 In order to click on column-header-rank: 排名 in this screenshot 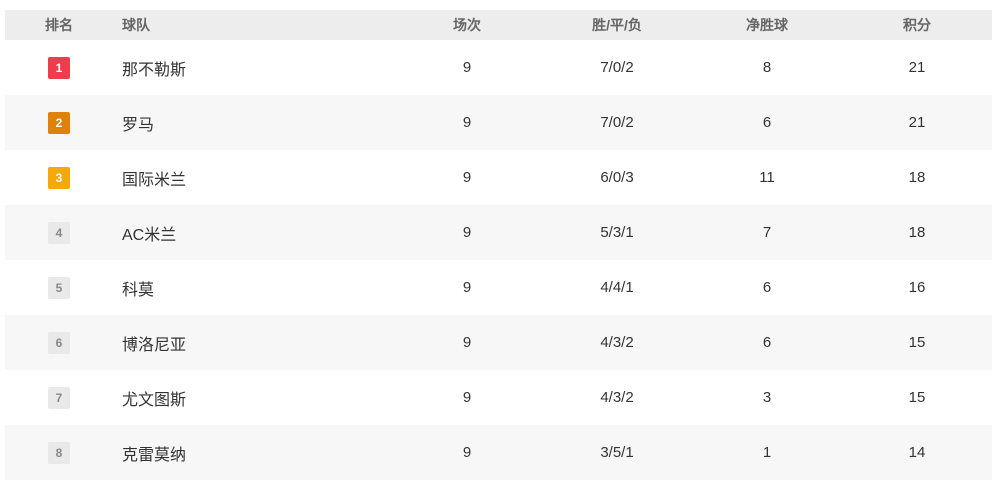, I will do `click(59, 25)`.